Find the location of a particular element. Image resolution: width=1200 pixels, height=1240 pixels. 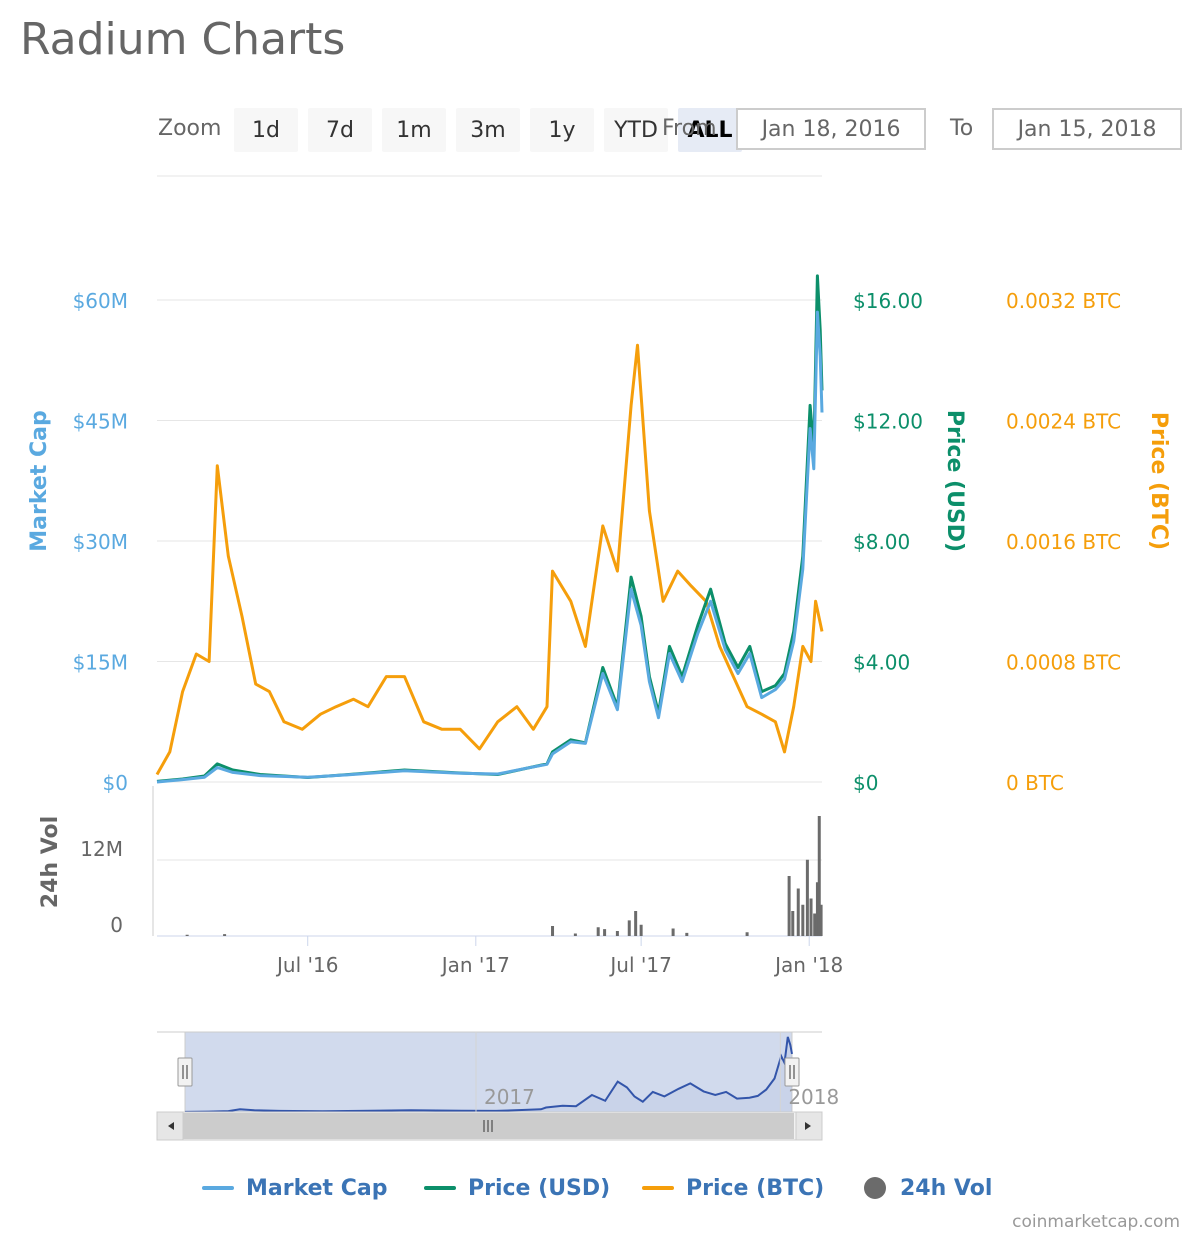

price-btc-tick-label: 0.0032 BTC is located at coordinates (1063, 301).